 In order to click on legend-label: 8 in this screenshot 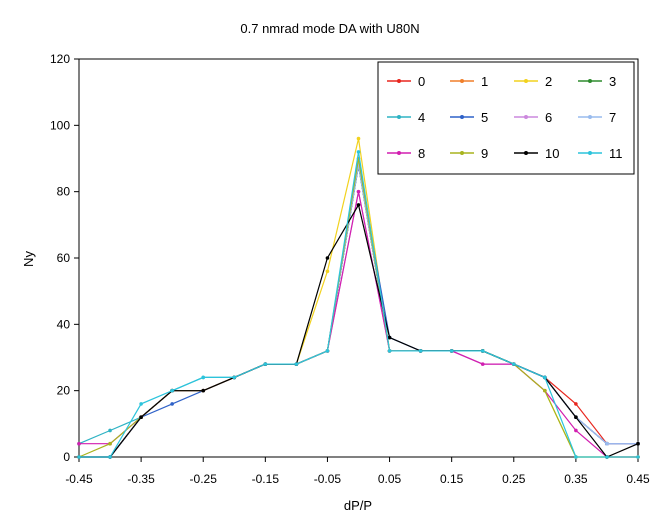, I will do `click(421, 153)`.